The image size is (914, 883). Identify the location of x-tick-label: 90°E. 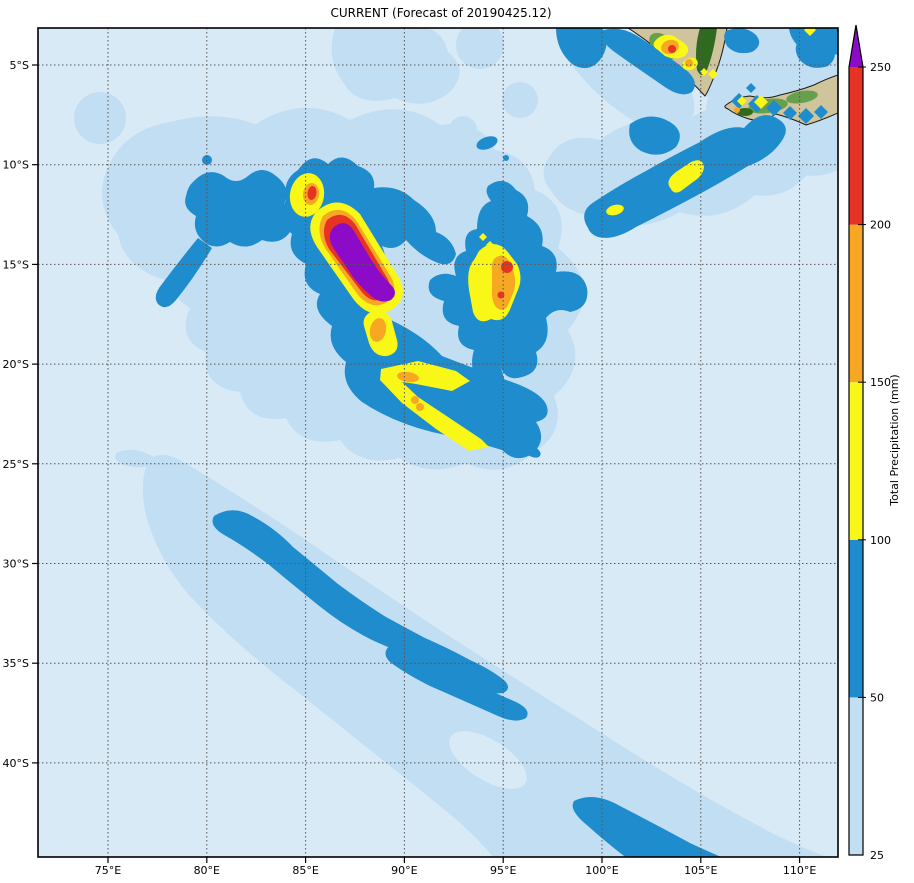
(404, 870).